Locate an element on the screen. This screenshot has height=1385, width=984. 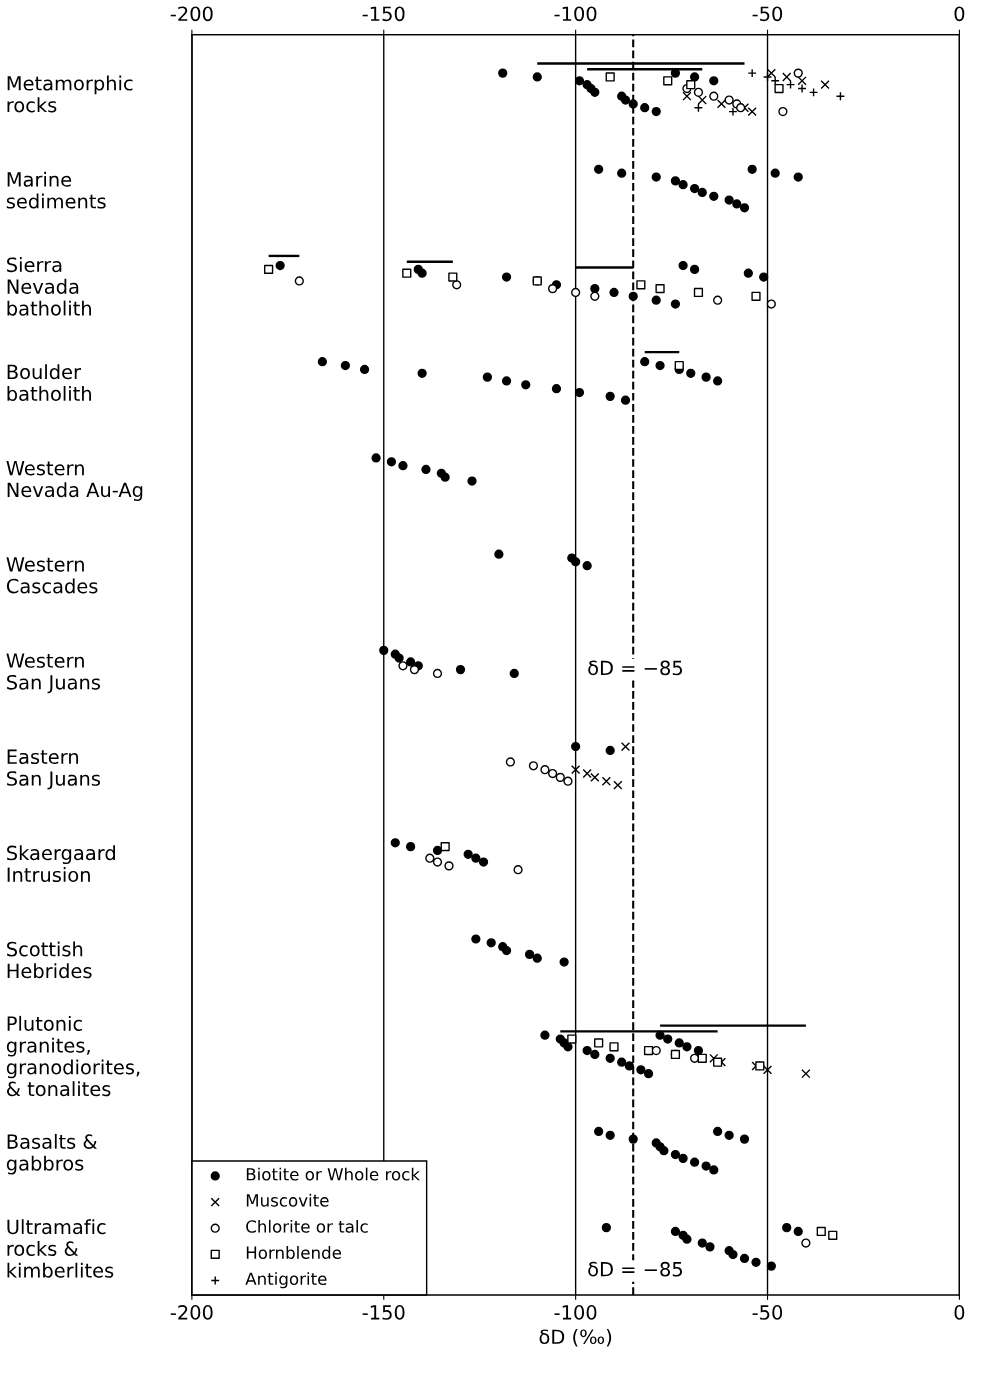
y-tick-label: Western Cascades is located at coordinates (52, 575).